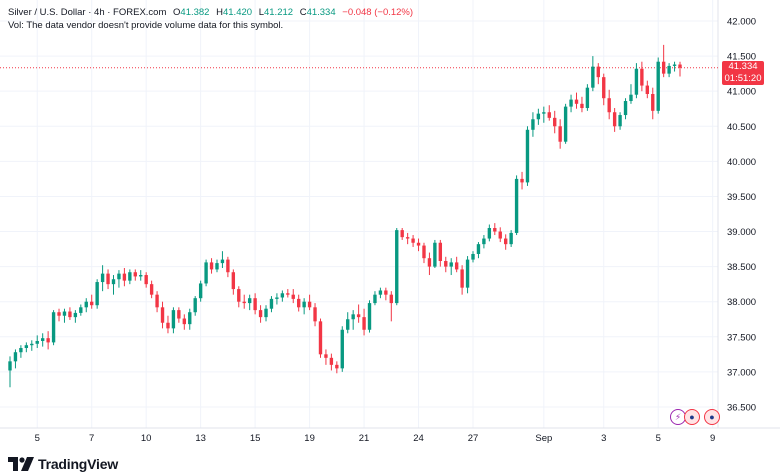  What do you see at coordinates (741, 267) in the screenshot?
I see `y-tick-label: 38.500` at bounding box center [741, 267].